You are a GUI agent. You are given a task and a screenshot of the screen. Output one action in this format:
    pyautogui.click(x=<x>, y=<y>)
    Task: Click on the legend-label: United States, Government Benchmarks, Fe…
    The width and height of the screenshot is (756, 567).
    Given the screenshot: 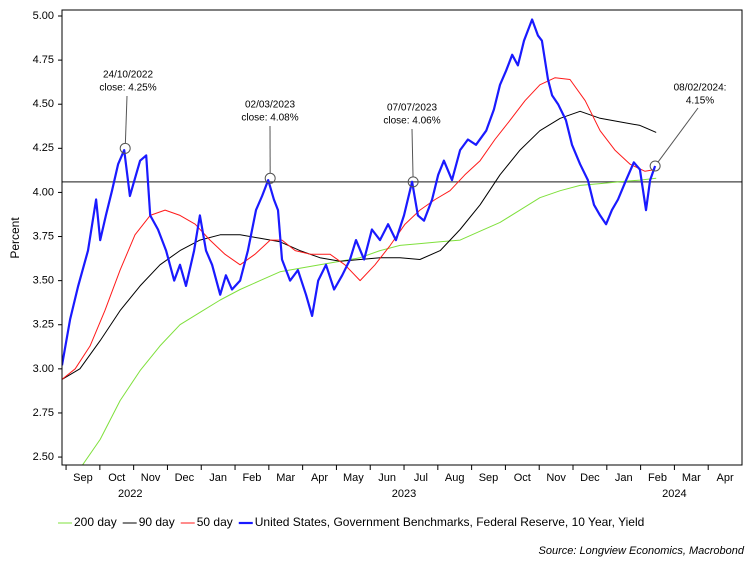 What is the action you would take?
    pyautogui.click(x=450, y=522)
    